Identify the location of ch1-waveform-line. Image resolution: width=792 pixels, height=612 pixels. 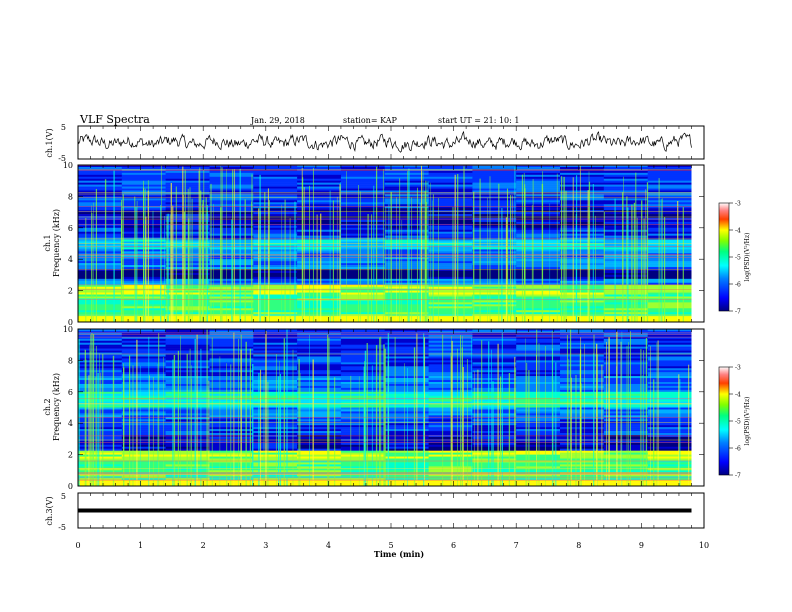
(384, 141).